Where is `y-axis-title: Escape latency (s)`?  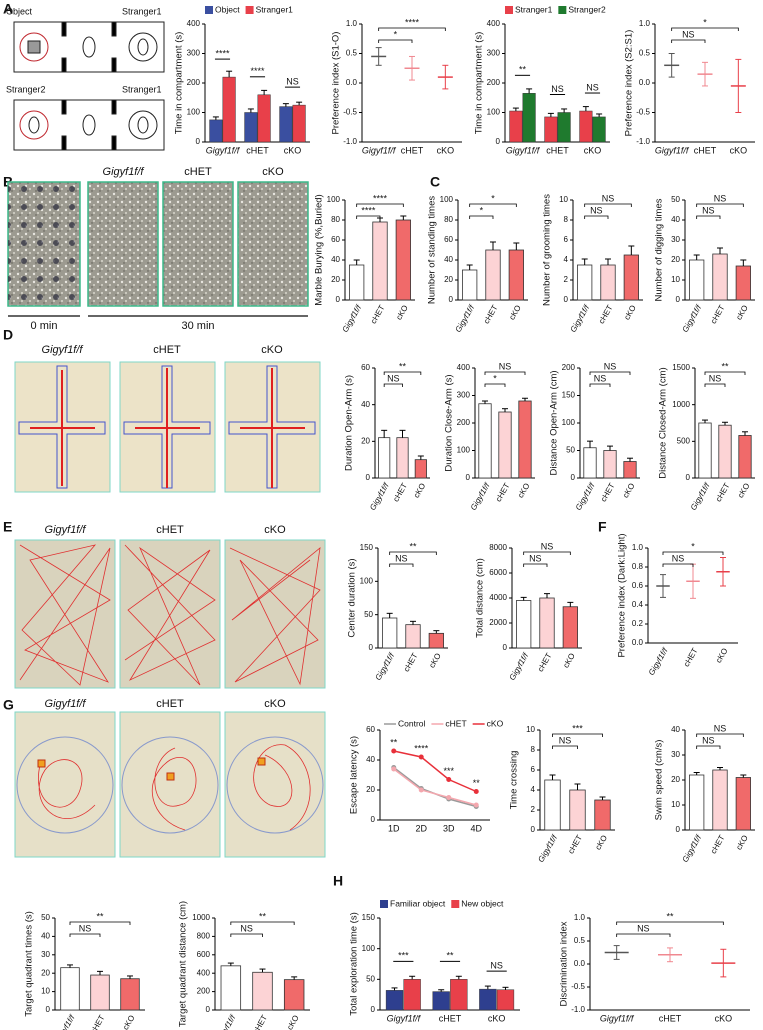
y-axis-title: Escape latency (s) is located at coordinates (354, 775).